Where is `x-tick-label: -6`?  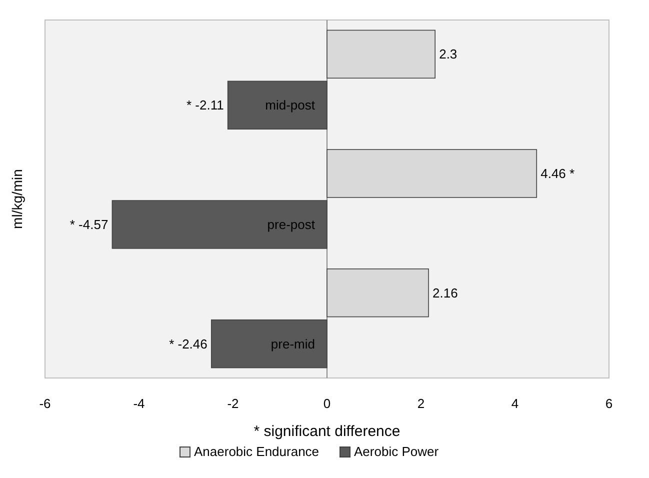
x-tick-label: -6 is located at coordinates (45, 403).